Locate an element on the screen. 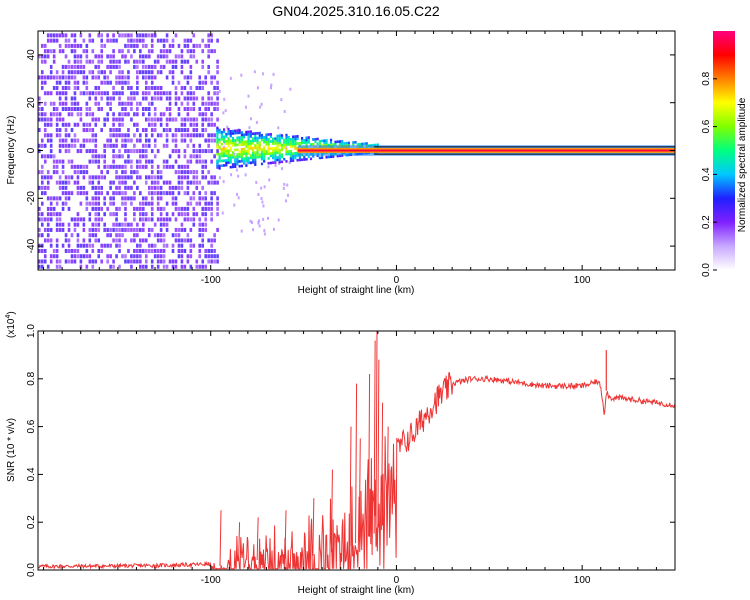  y-tick-label: 0.8 is located at coordinates (31, 378).